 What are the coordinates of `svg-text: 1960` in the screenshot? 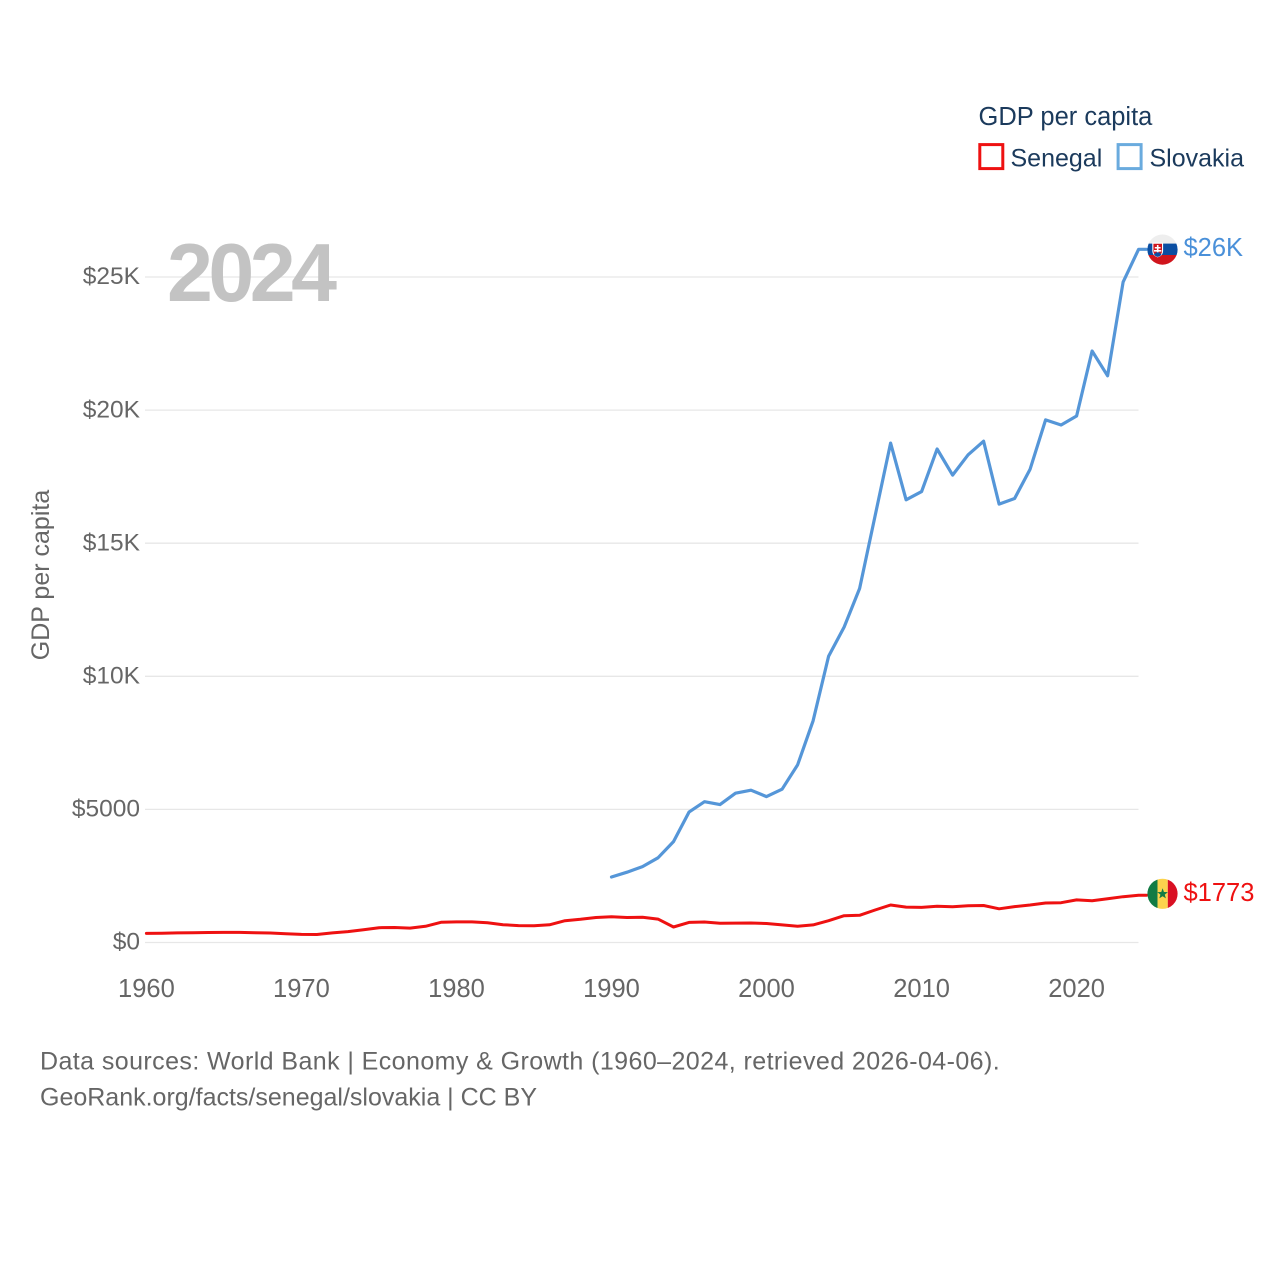 It's located at (146, 989).